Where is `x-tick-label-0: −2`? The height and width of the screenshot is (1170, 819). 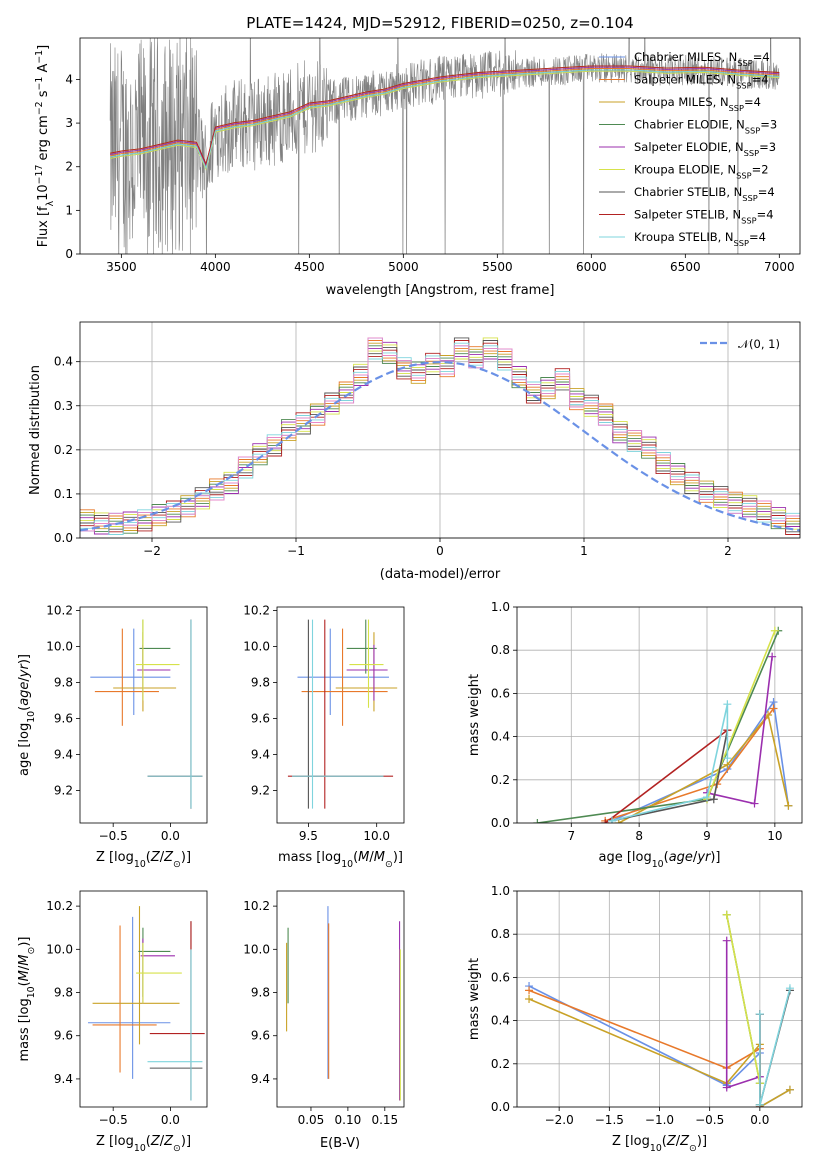
x-tick-label-0: −2 is located at coordinates (152, 551).